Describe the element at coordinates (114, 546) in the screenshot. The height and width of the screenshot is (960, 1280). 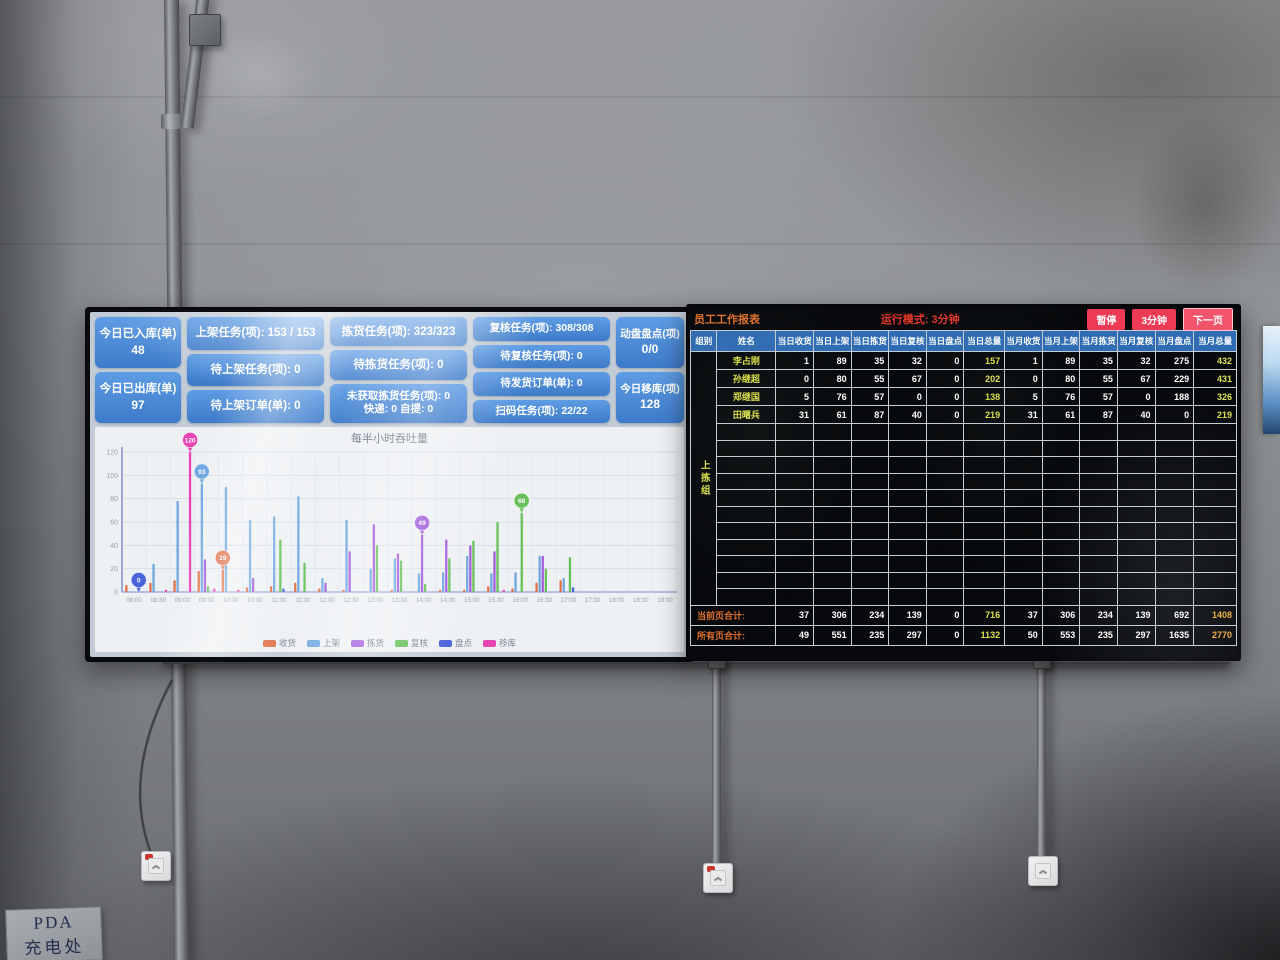
I see `svg-text: 40` at that location.